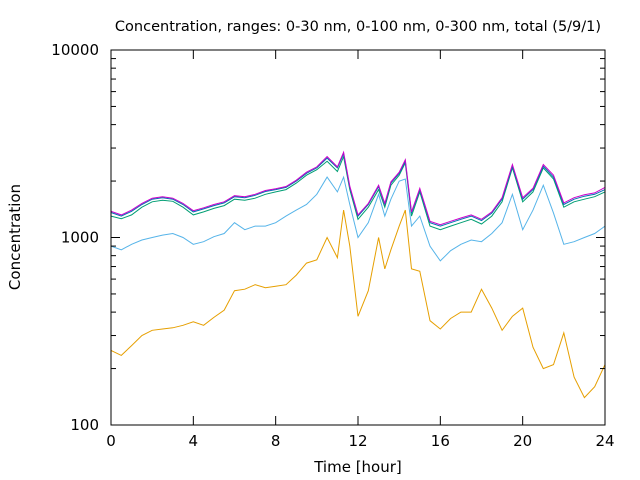  I want to click on y-tick-label: 10000, so click(75, 50).